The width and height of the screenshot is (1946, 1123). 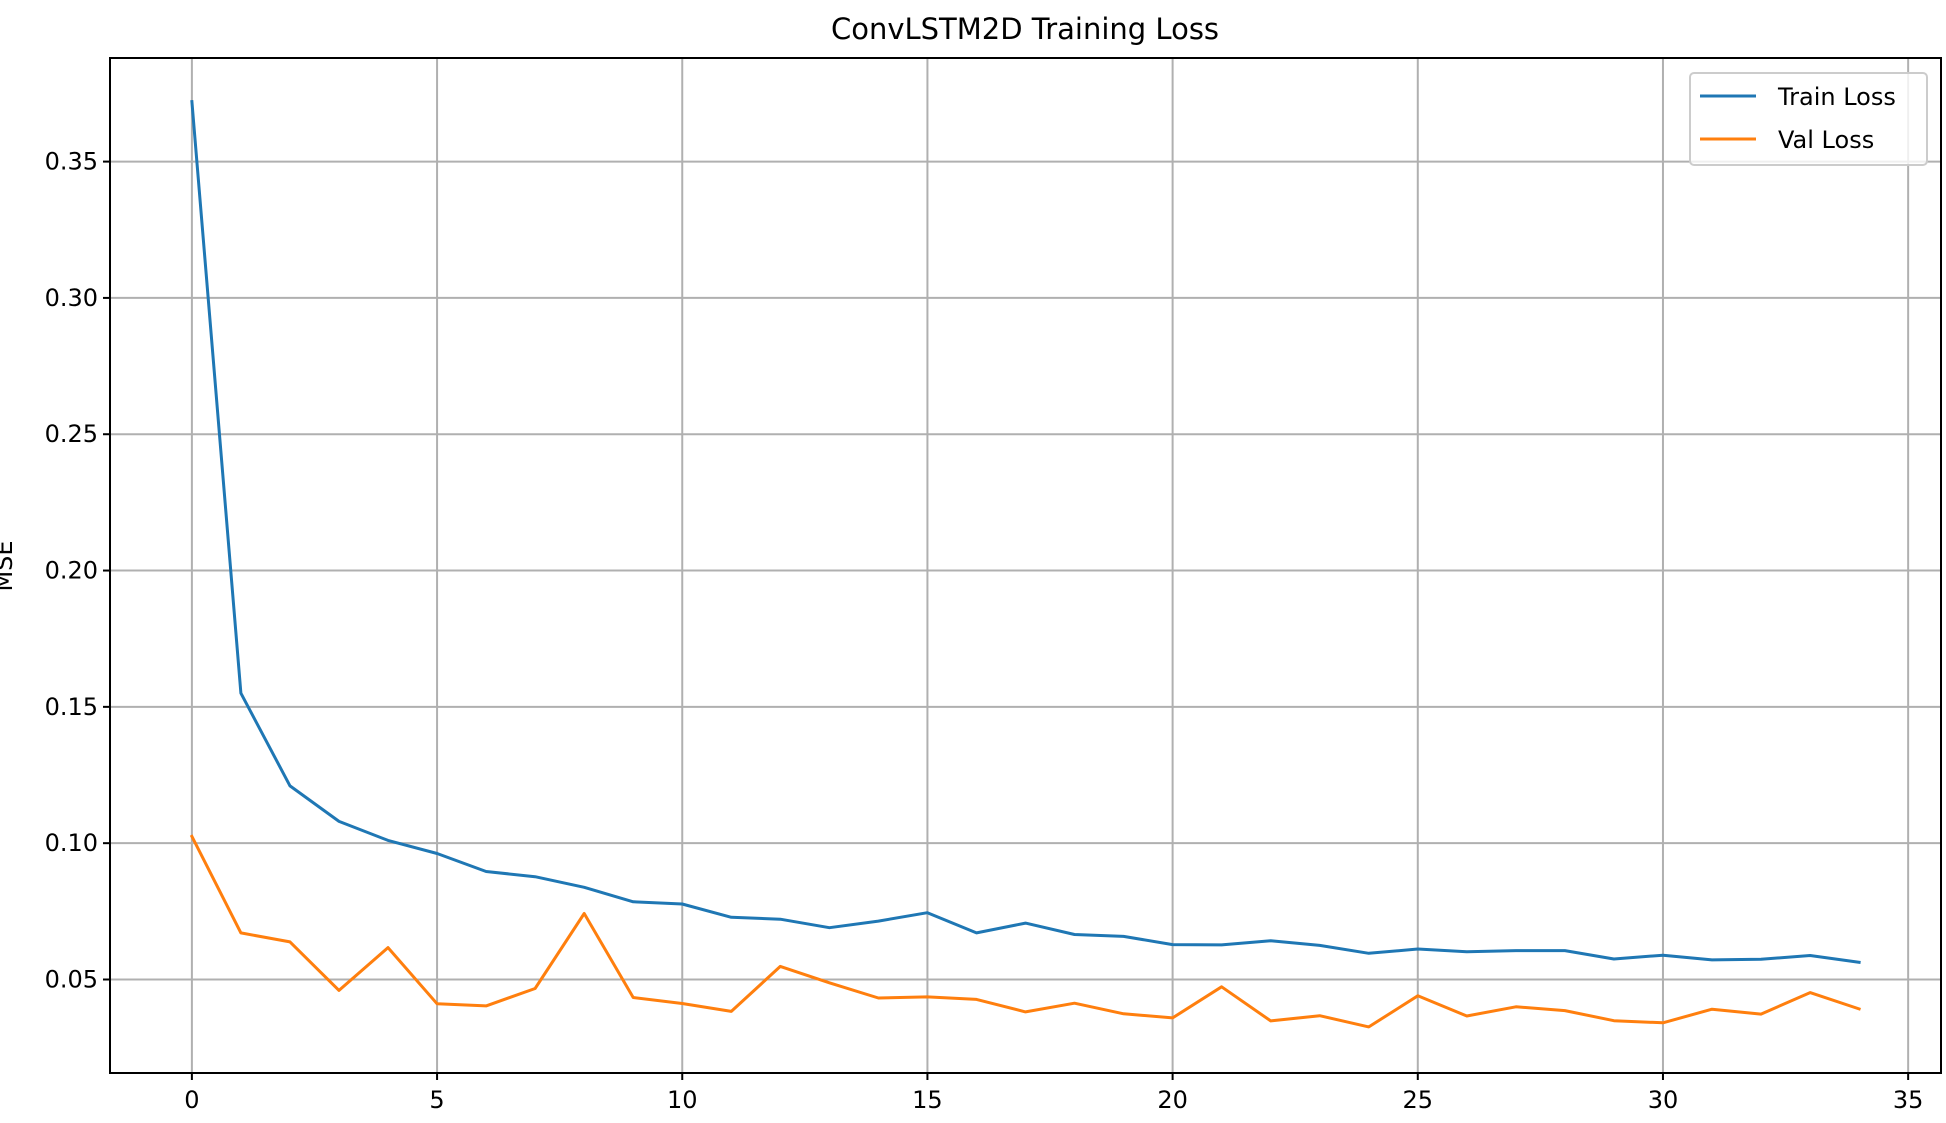 What do you see at coordinates (1025, 931) in the screenshot?
I see `series-line-val-loss` at bounding box center [1025, 931].